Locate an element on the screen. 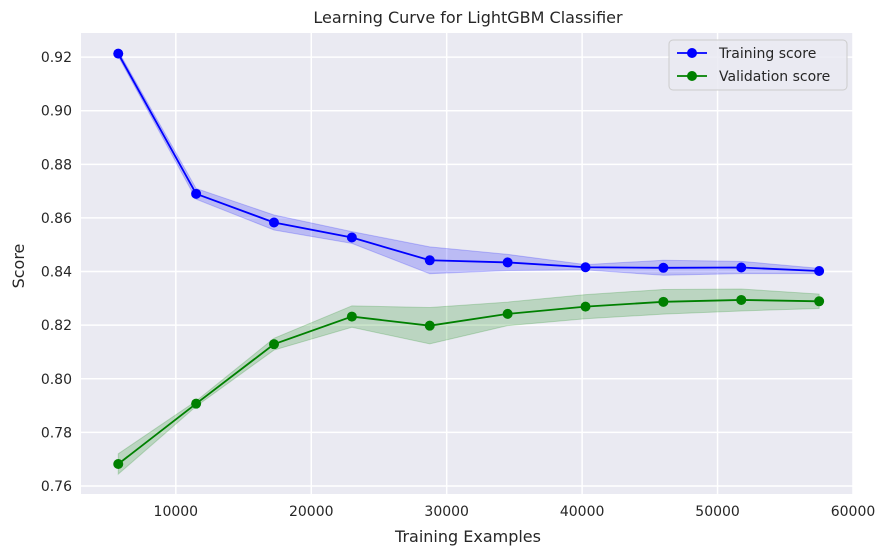  y-tick-label: 0.76 is located at coordinates (56, 487).